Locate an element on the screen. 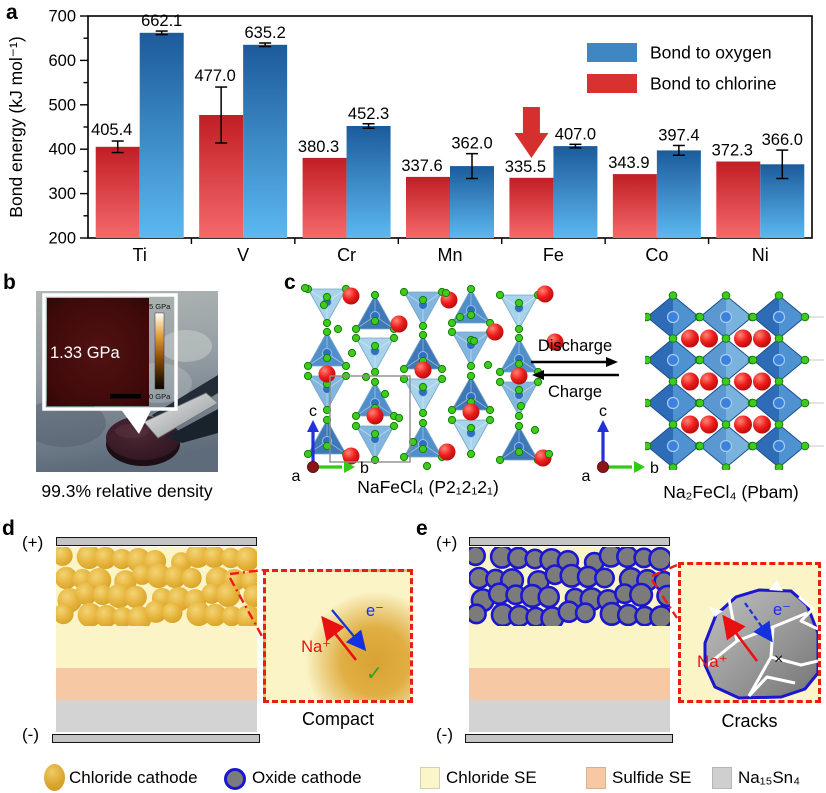 The height and width of the screenshot is (793, 826). bar-chlorine-Co is located at coordinates (634, 206).